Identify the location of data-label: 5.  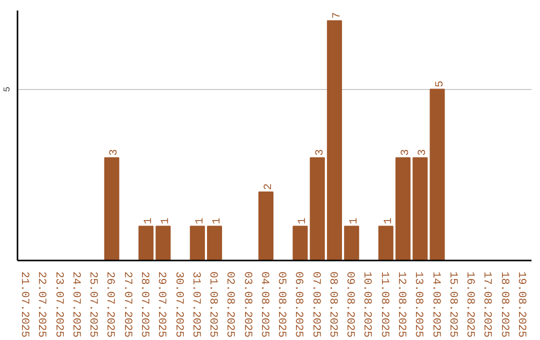
(440, 84).